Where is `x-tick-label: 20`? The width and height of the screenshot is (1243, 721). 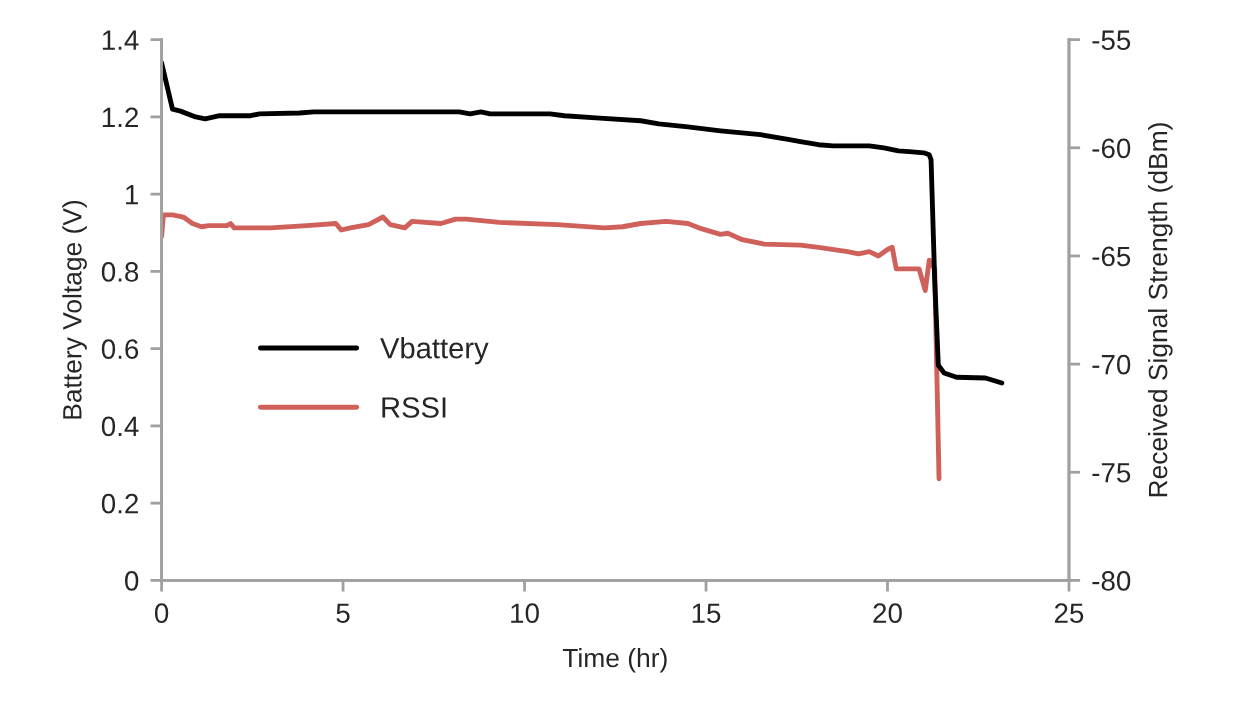
x-tick-label: 20 is located at coordinates (887, 613).